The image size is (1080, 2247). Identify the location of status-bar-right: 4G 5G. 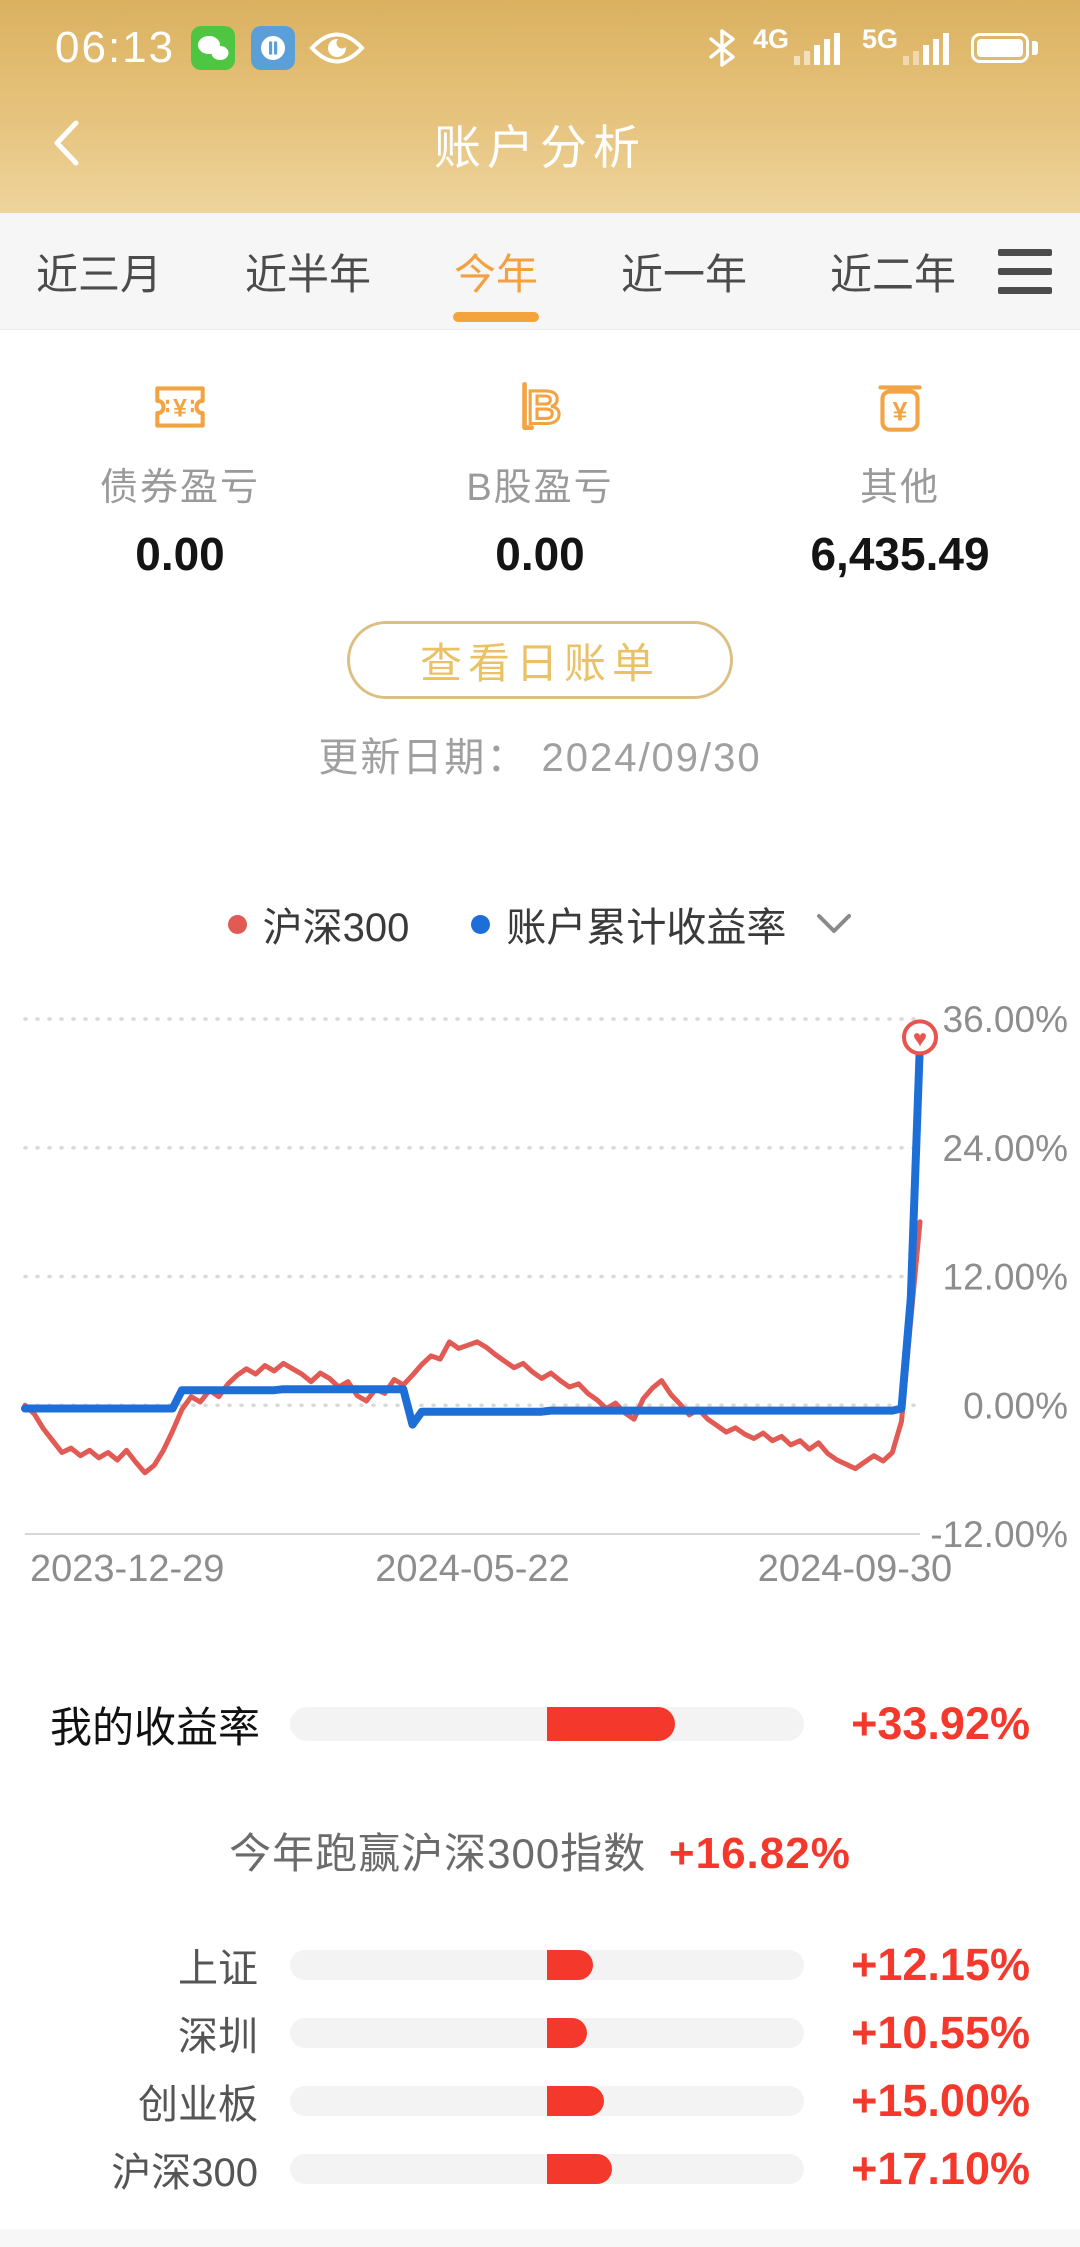
(873, 47).